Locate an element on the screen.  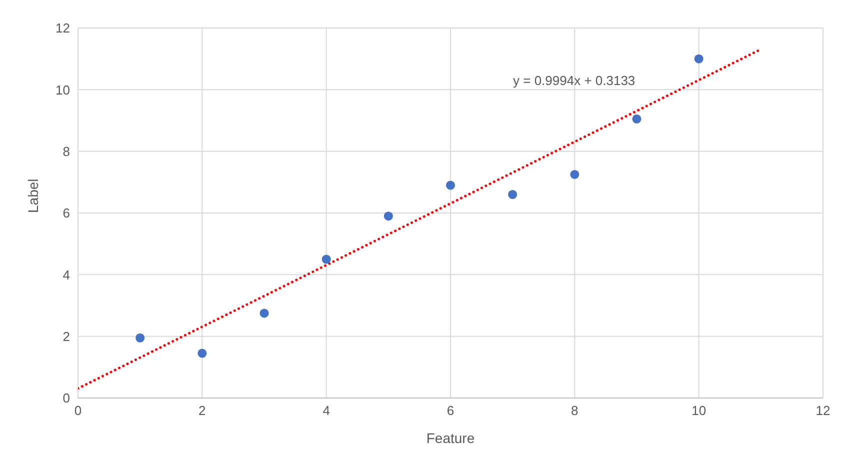
x-tick-label: 4 is located at coordinates (326, 410).